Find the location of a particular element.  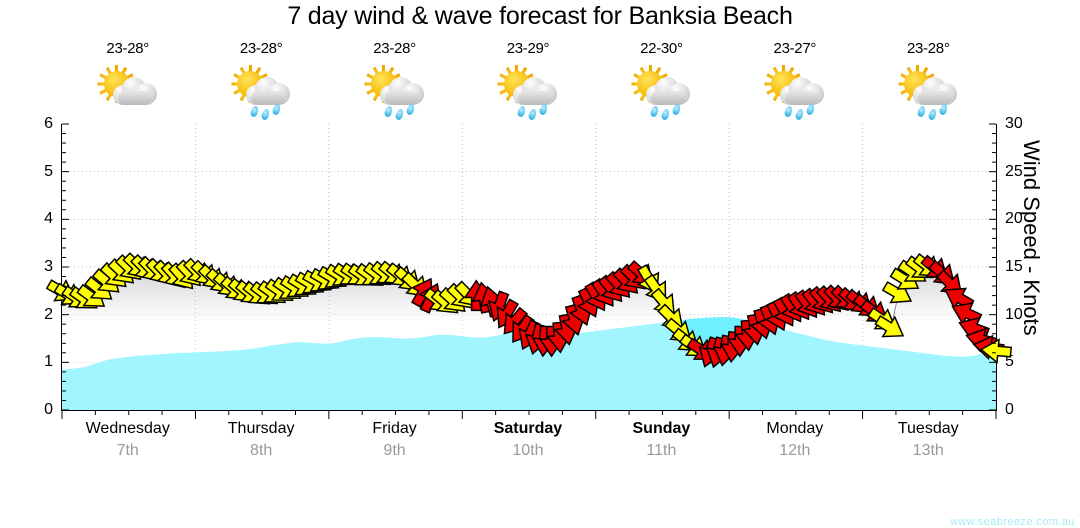

day-header-tuesday: 23-28° is located at coordinates (928, 81).